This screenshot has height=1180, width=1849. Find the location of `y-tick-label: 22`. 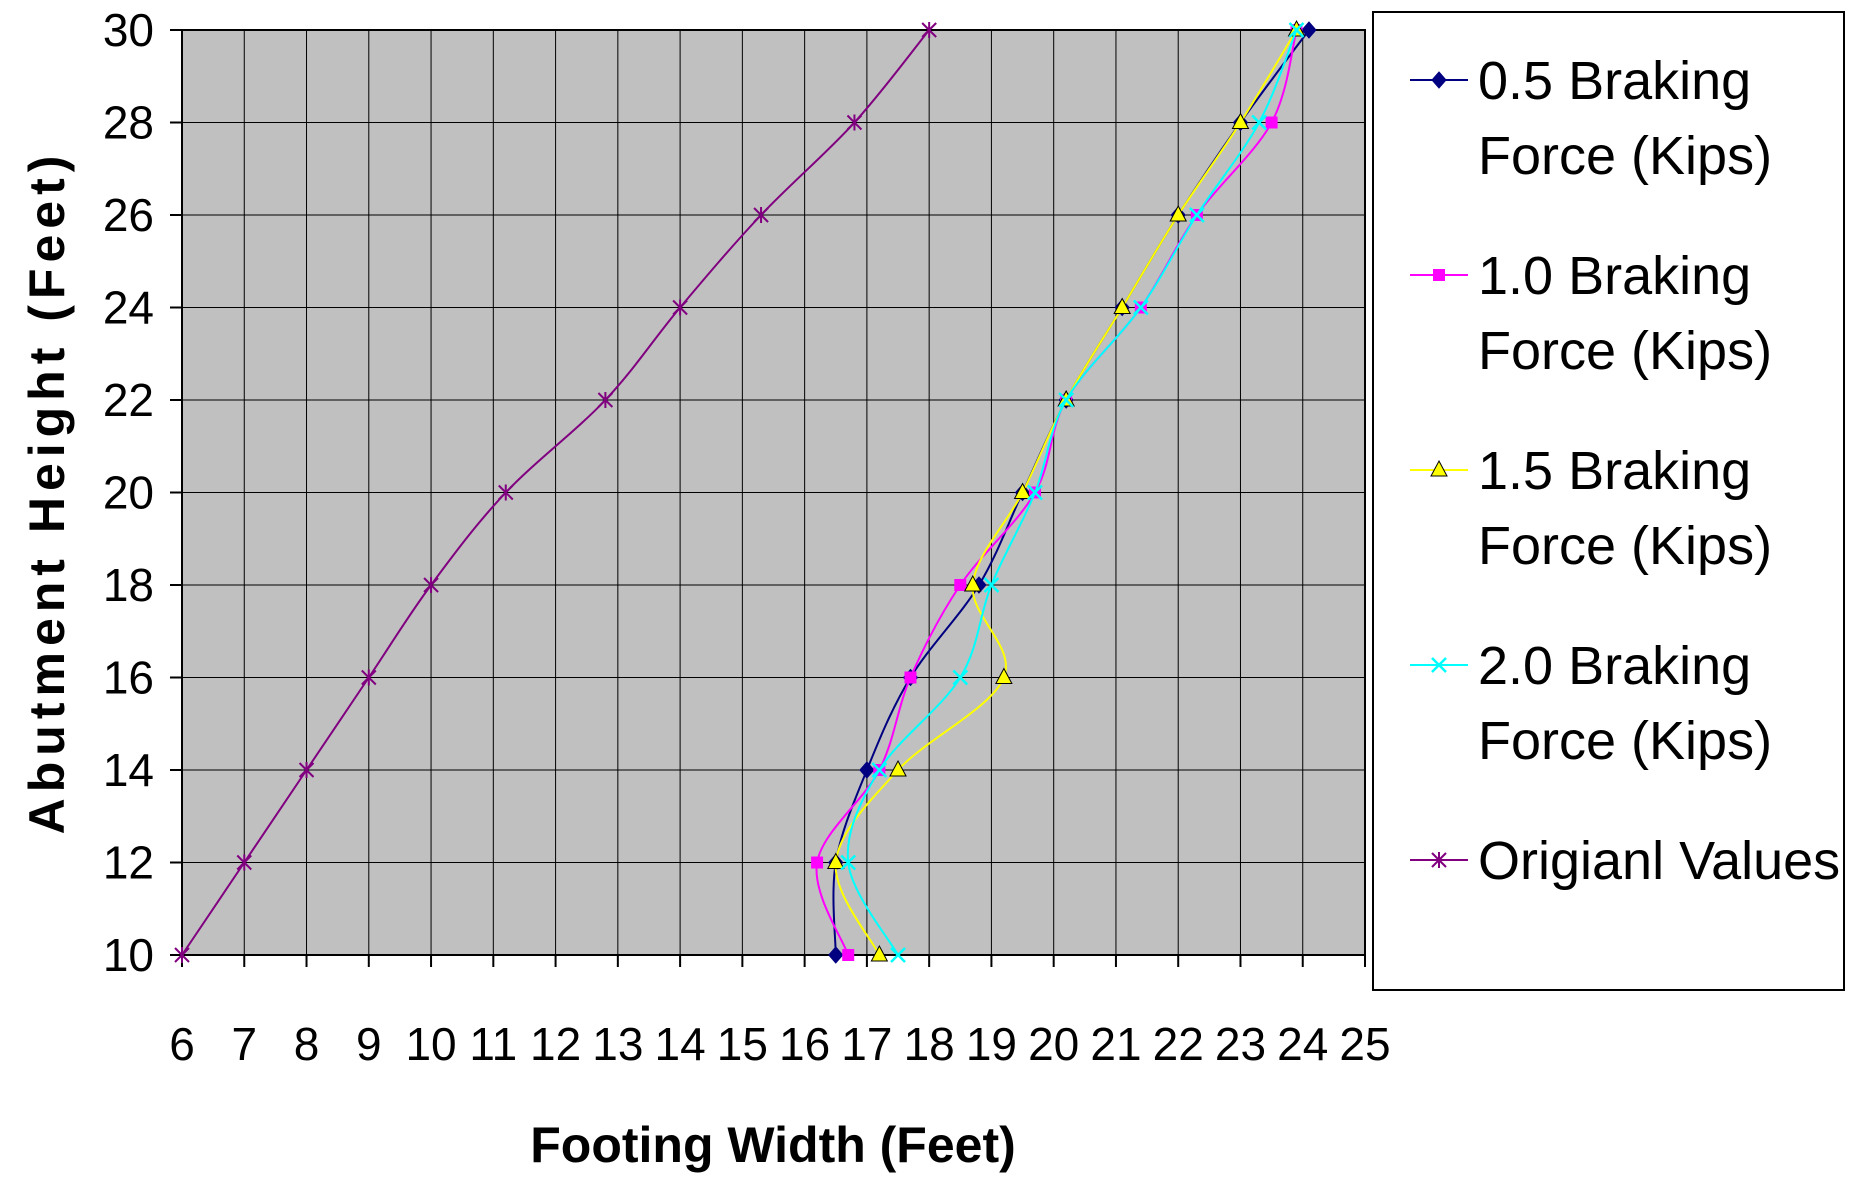

y-tick-label: 22 is located at coordinates (128, 400).